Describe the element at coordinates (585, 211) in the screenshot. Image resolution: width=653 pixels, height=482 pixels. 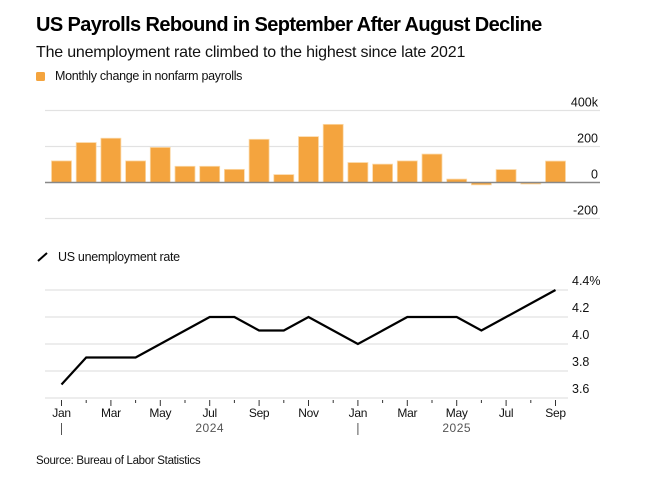
I see `bar-y-tick-label: -200` at that location.